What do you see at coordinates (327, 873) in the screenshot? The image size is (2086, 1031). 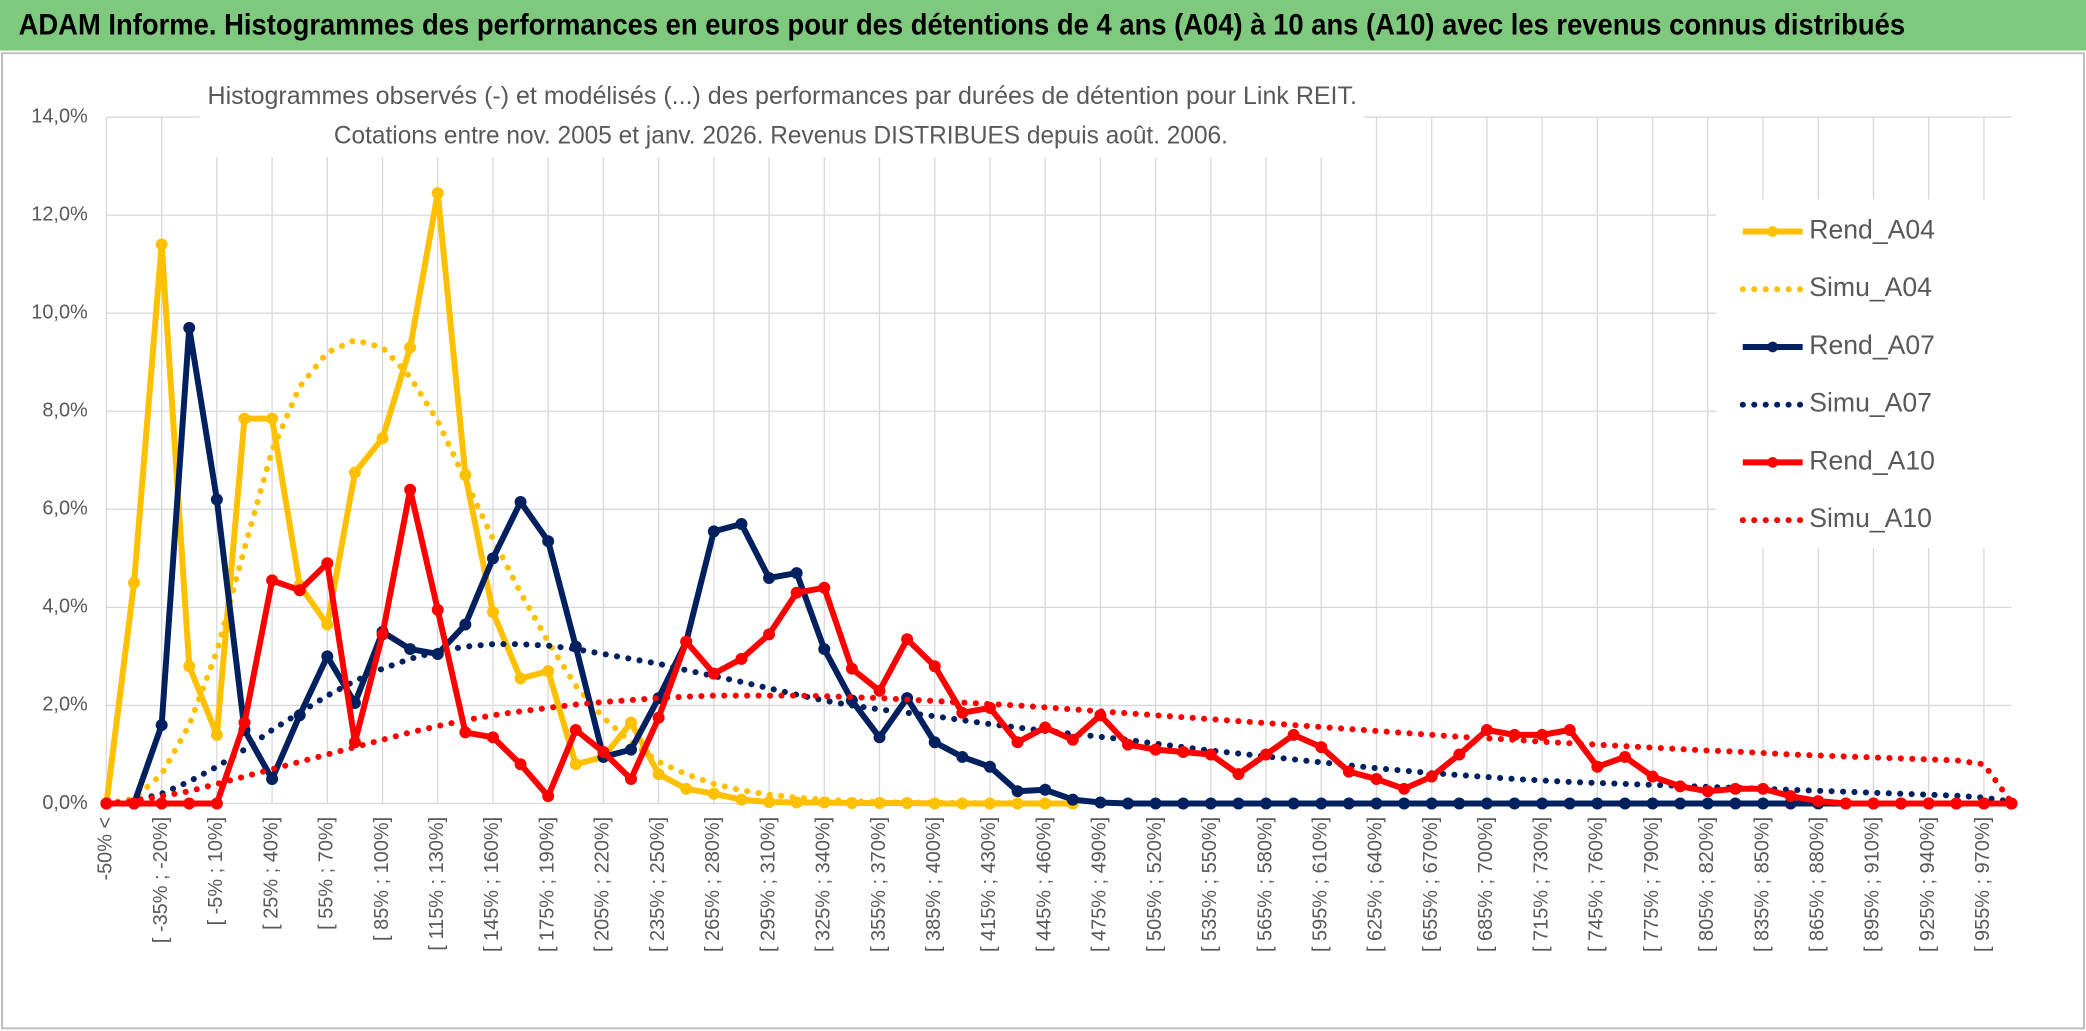 I see `x-tick-label: [ 55% ; 70%]` at bounding box center [327, 873].